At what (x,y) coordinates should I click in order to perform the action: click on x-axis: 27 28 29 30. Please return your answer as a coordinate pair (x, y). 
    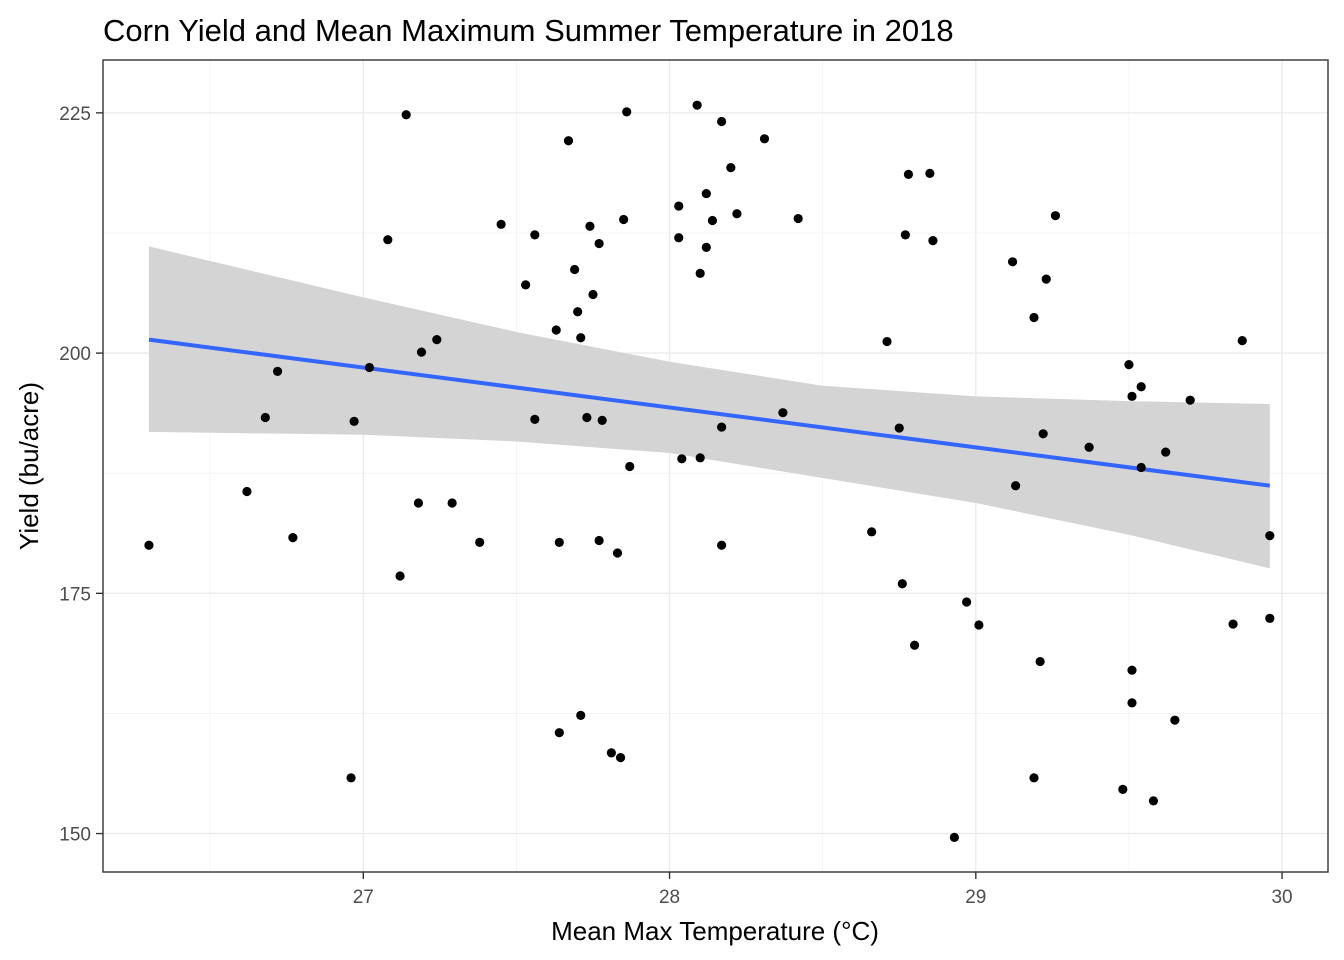
    Looking at the image, I should click on (823, 890).